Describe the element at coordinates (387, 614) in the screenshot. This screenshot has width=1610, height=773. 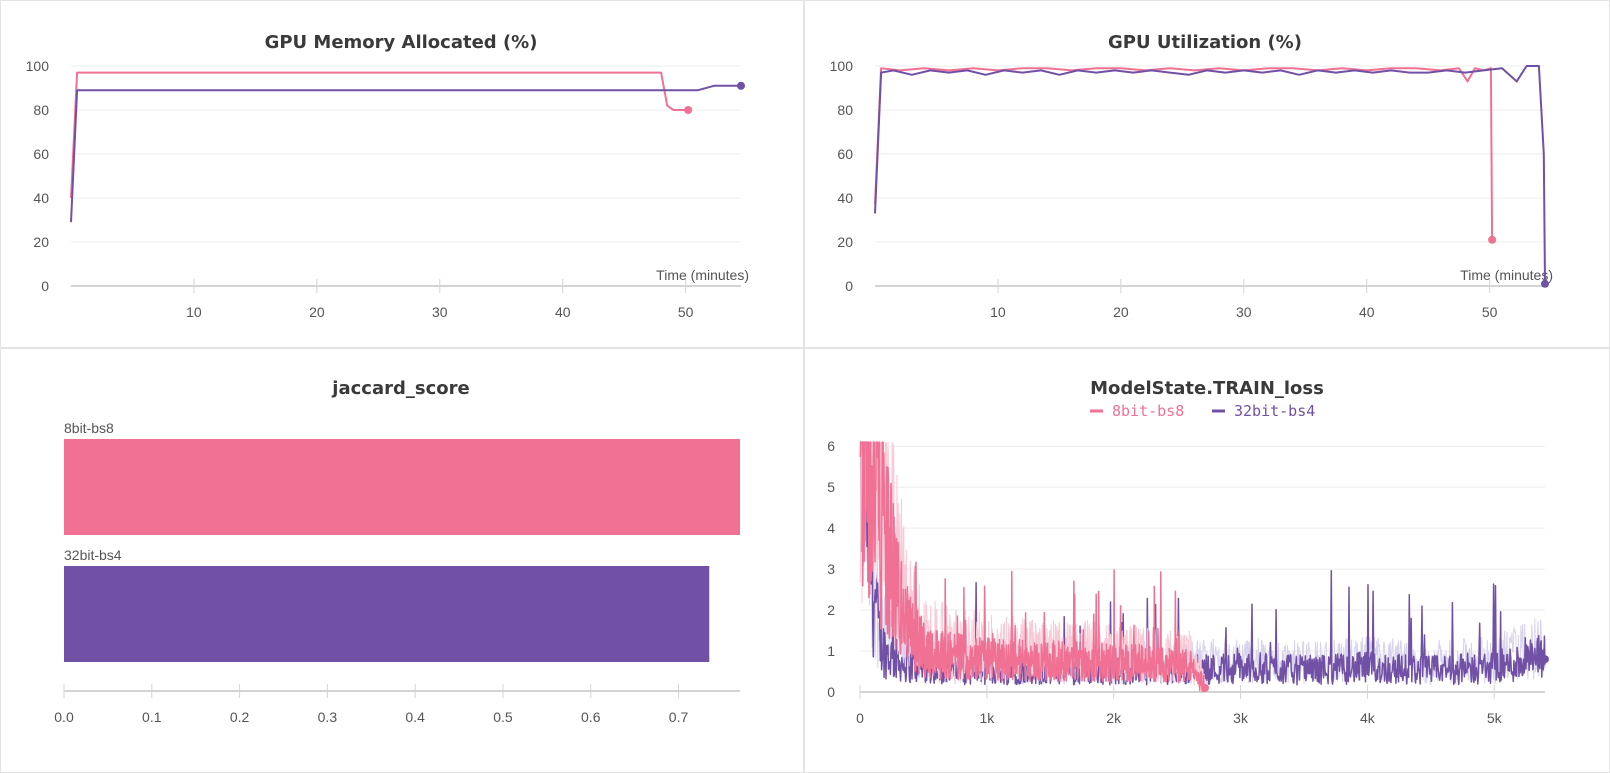
I see `bar-32bit-bs4` at that location.